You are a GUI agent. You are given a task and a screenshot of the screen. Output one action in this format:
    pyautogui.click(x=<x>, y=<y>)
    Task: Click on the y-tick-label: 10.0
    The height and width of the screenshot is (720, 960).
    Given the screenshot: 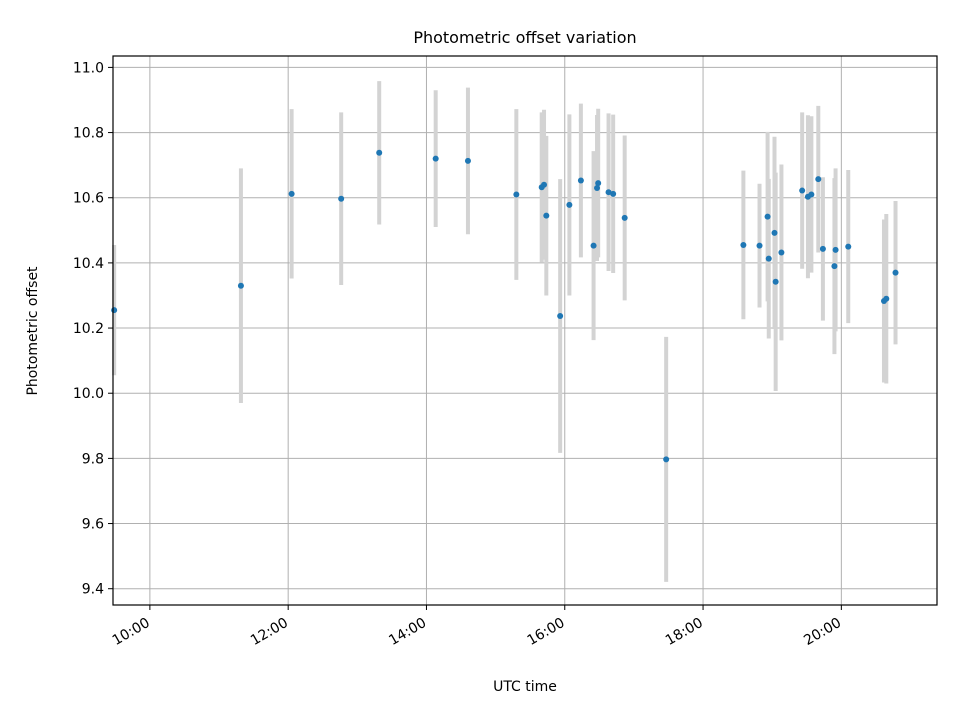 What is the action you would take?
    pyautogui.click(x=88, y=394)
    